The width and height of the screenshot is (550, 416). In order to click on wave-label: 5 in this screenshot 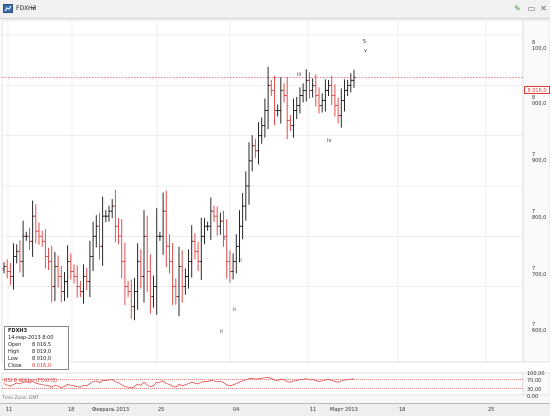, I will do `click(365, 42)`.